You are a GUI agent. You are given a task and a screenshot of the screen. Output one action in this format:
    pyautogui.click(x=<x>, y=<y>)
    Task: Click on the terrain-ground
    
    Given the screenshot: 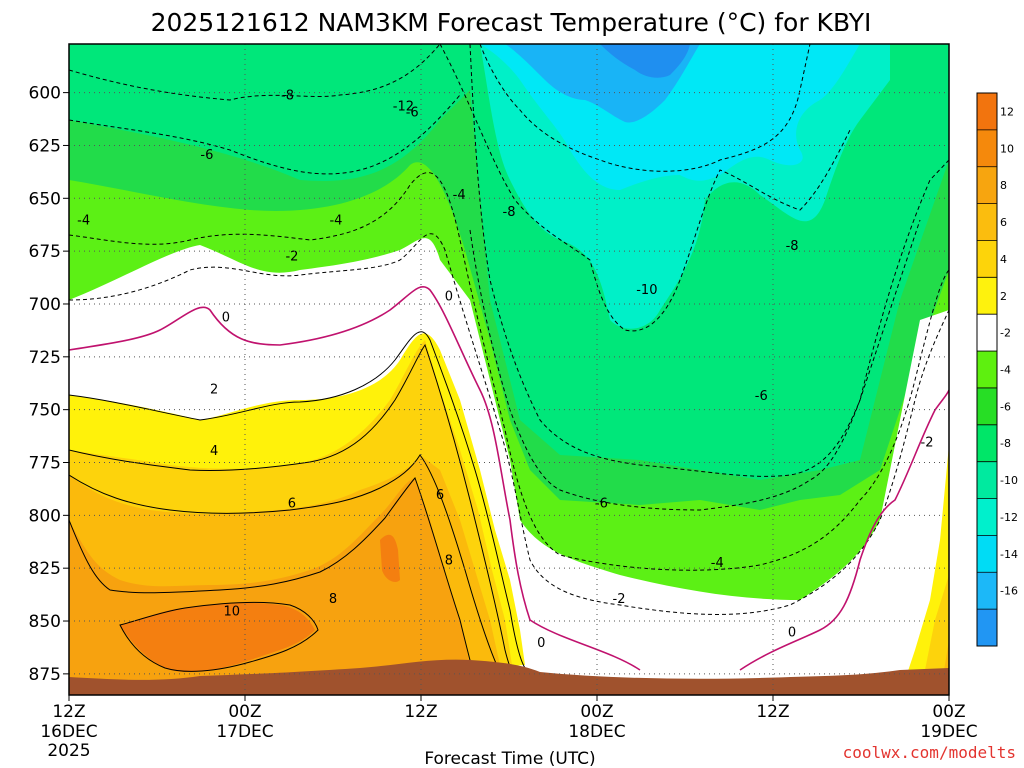 What is the action you would take?
    pyautogui.click(x=509, y=677)
    